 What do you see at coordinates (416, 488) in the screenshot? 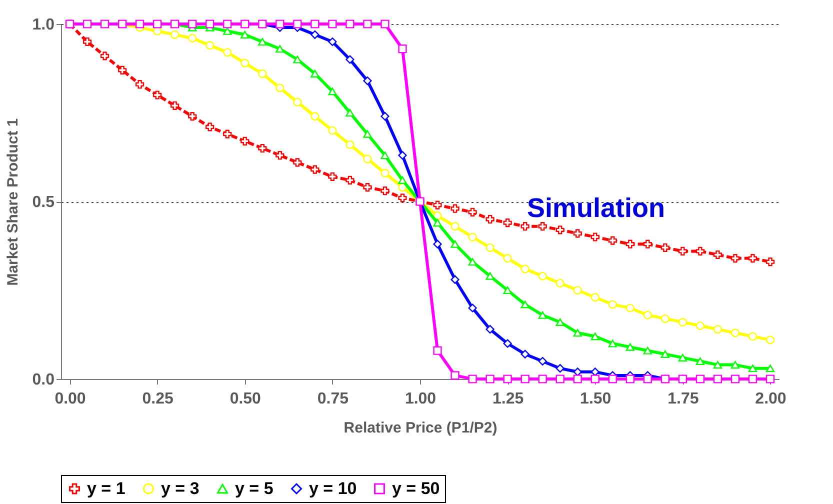
I see `legend-label: y = 50` at bounding box center [416, 488].